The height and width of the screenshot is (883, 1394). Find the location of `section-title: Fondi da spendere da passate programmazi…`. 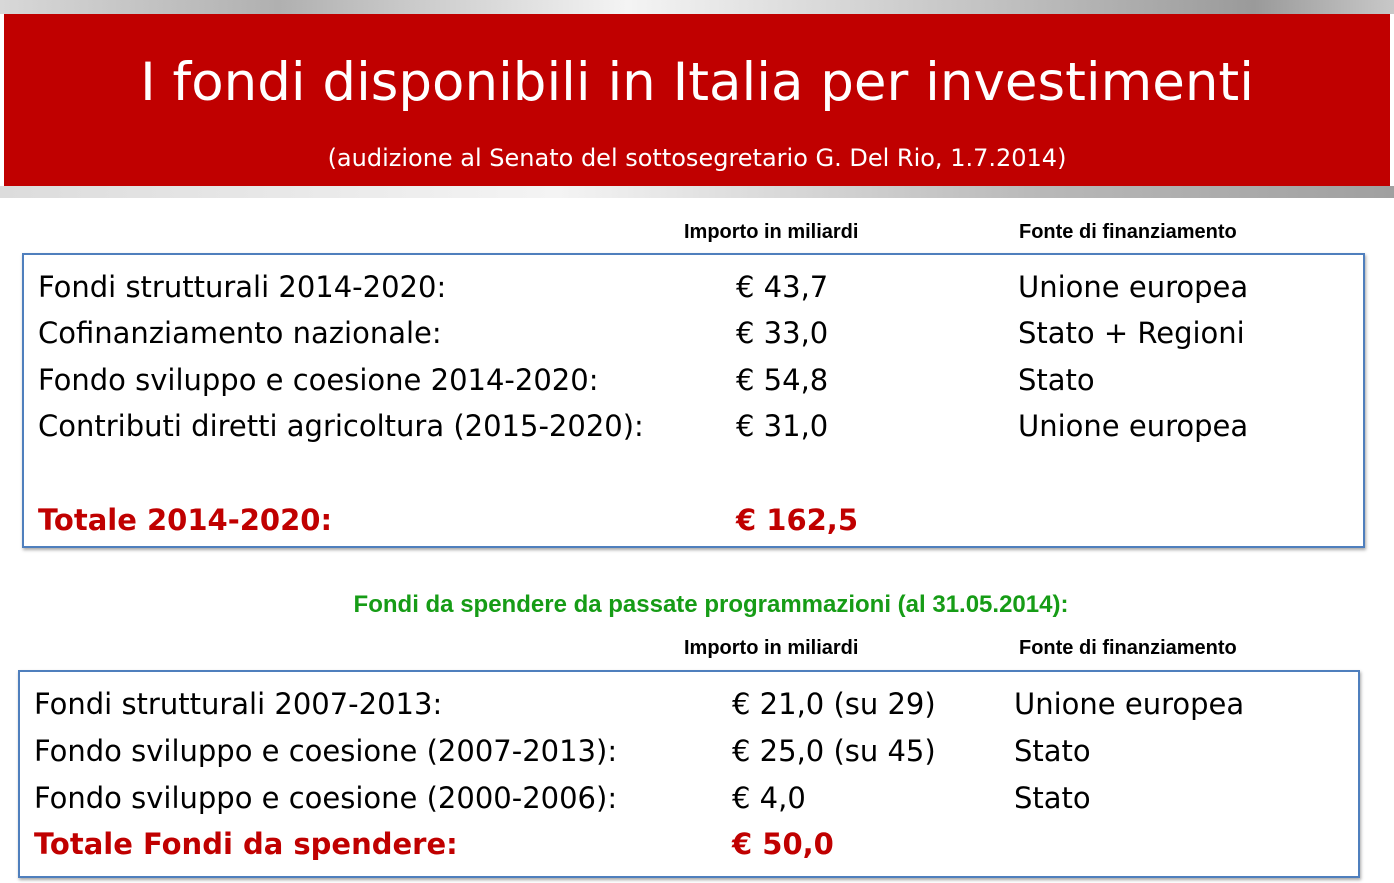

section-title: Fondi da spendere da passate programmazi… is located at coordinates (711, 604).